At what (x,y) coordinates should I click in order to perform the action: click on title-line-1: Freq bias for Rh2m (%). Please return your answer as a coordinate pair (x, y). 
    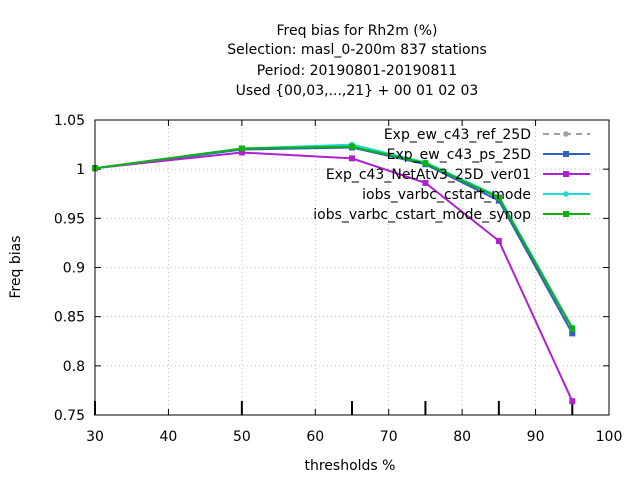
    Looking at the image, I should click on (356, 31).